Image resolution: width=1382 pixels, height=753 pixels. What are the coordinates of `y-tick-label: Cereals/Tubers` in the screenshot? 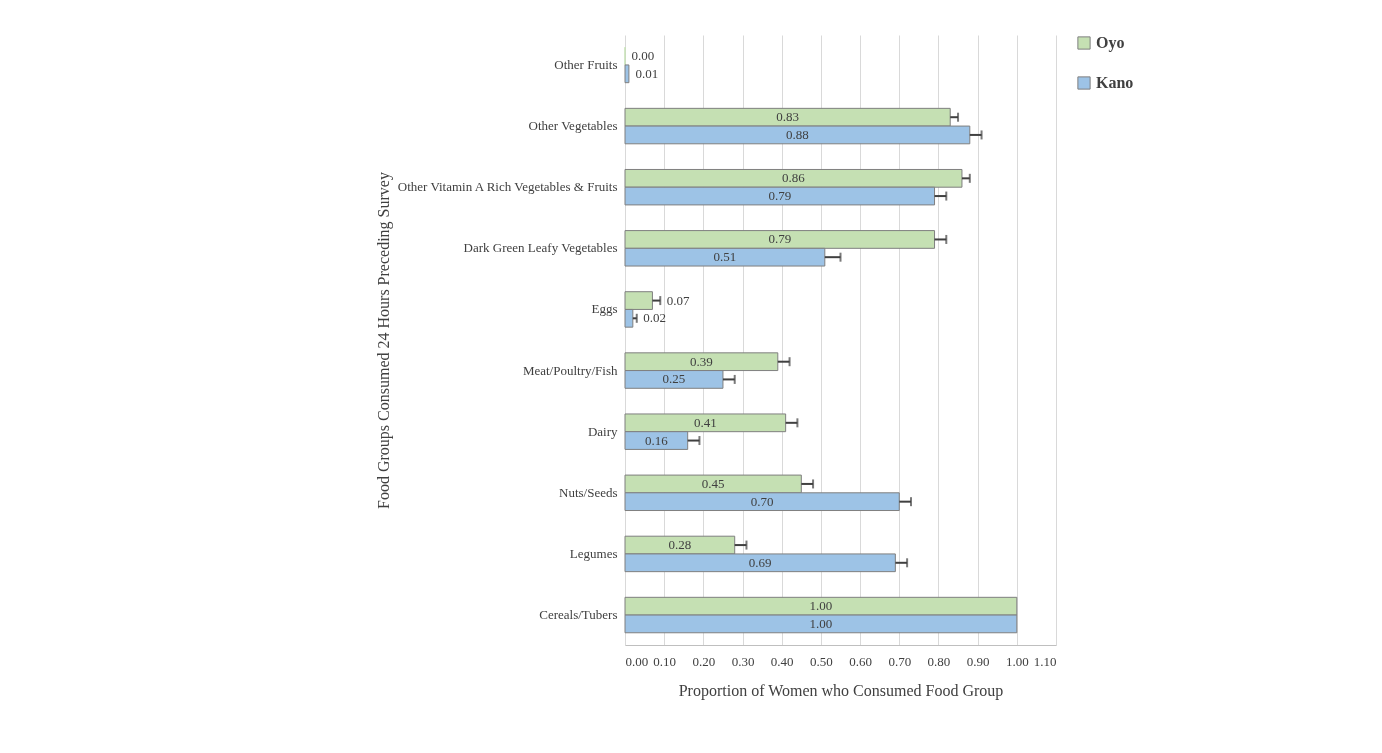 It's located at (578, 615).